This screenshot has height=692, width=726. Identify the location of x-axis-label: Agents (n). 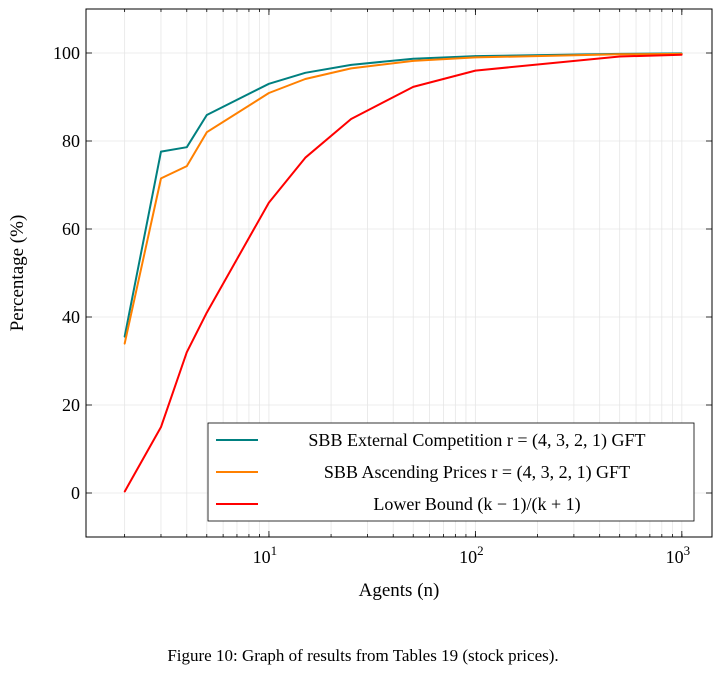
(399, 590).